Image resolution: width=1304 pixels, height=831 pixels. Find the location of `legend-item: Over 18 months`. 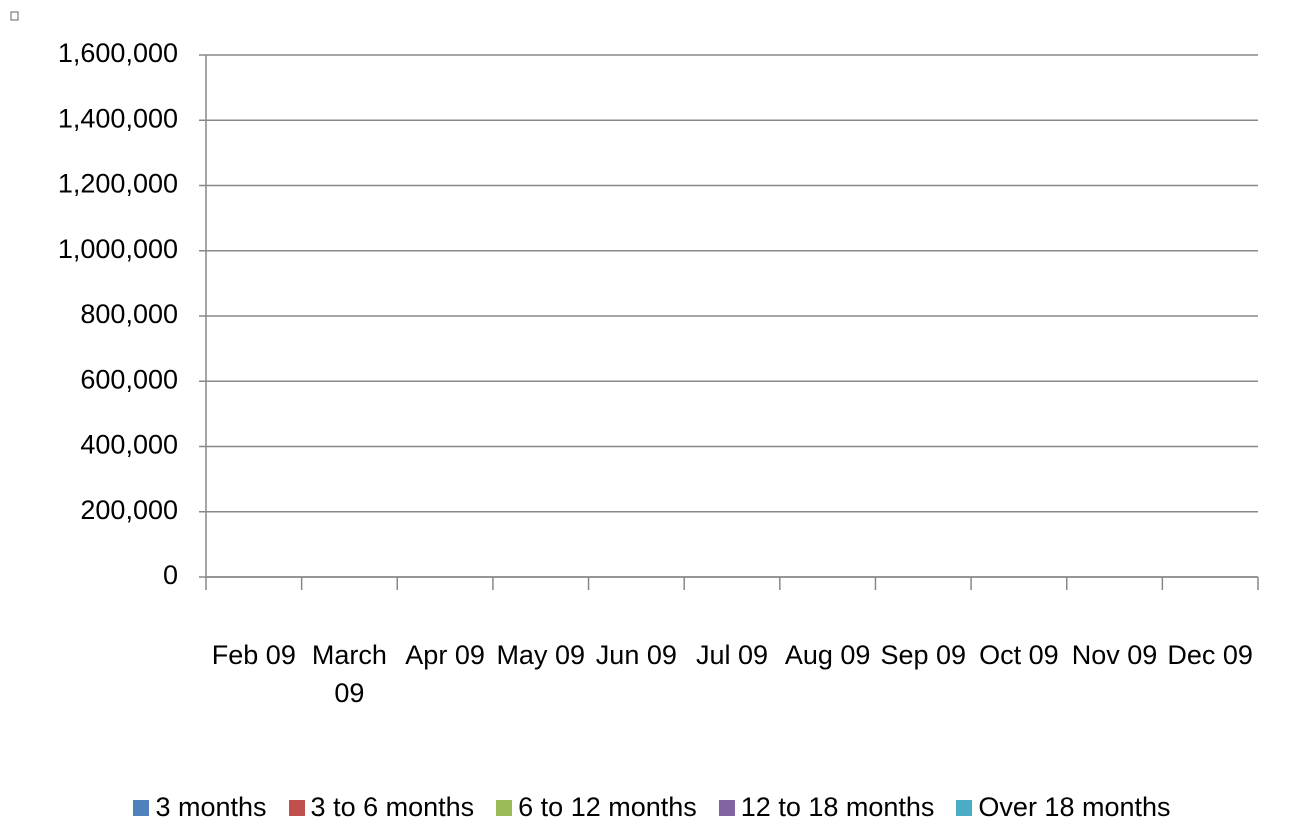

legend-item: Over 18 months is located at coordinates (1063, 807).